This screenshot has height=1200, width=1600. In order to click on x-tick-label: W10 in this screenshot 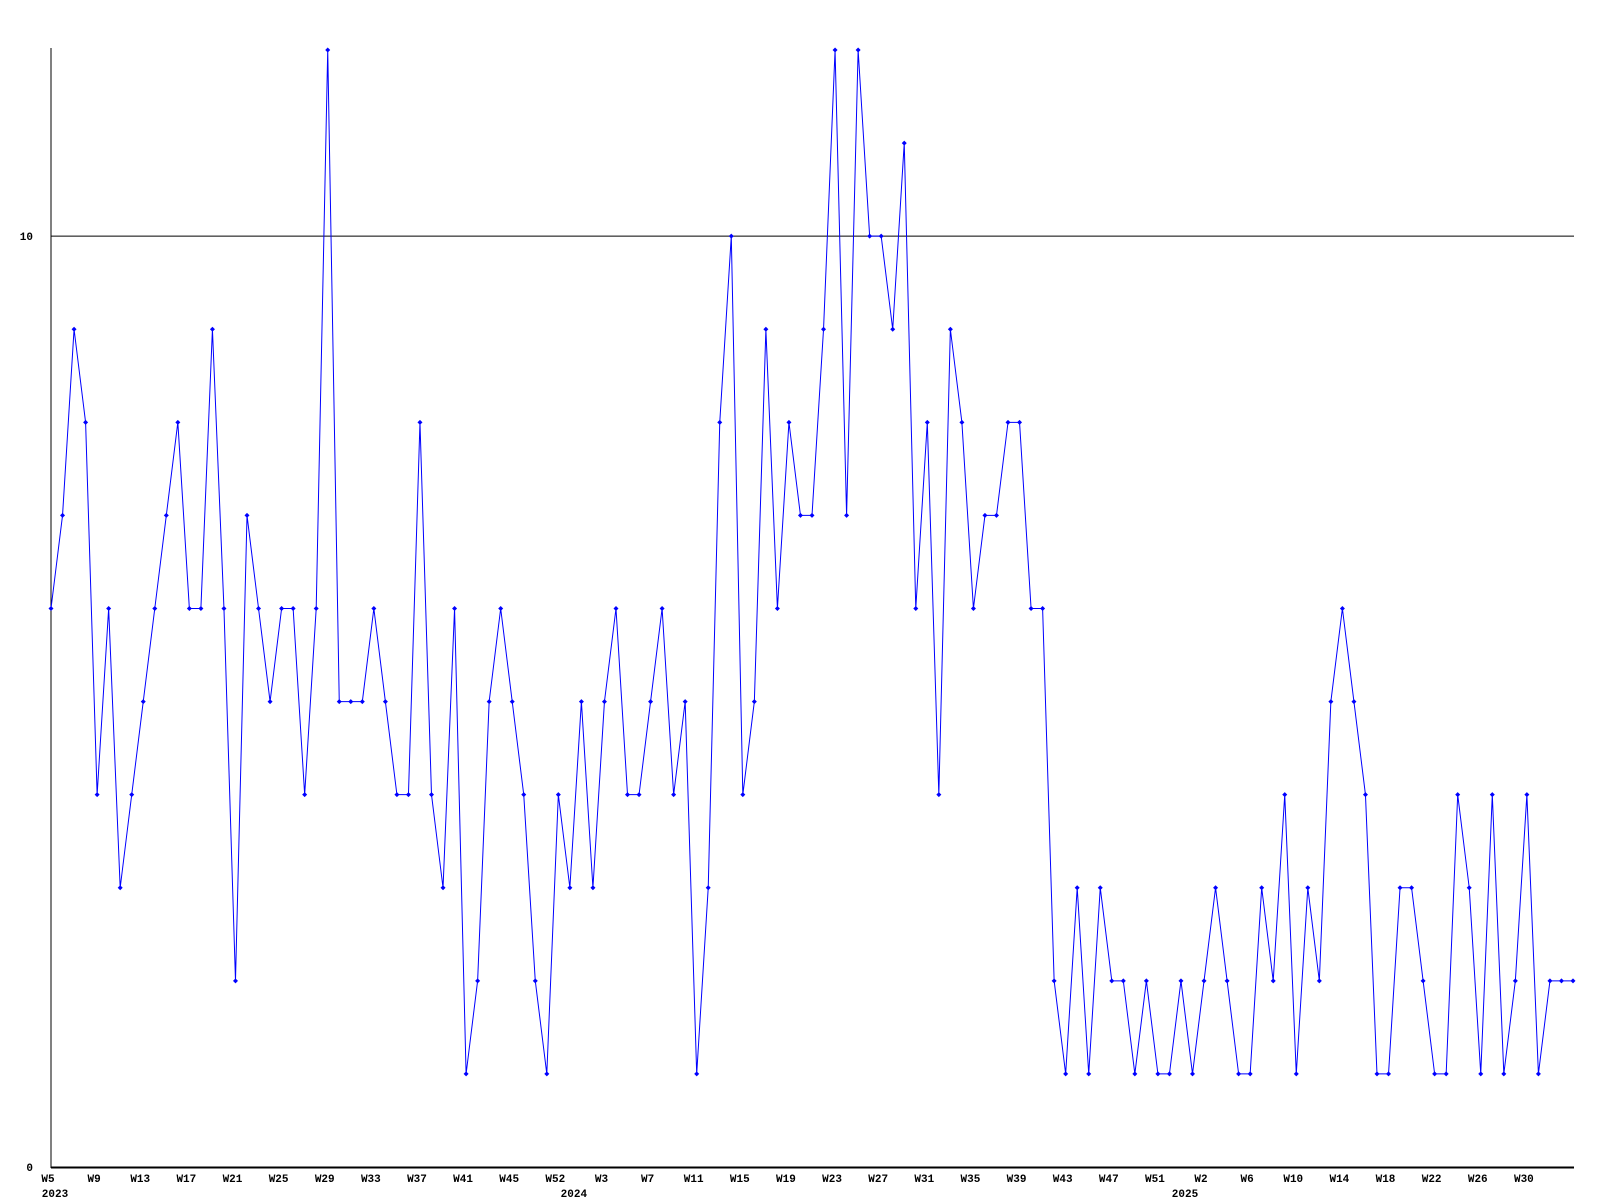, I will do `click(1293, 1180)`.